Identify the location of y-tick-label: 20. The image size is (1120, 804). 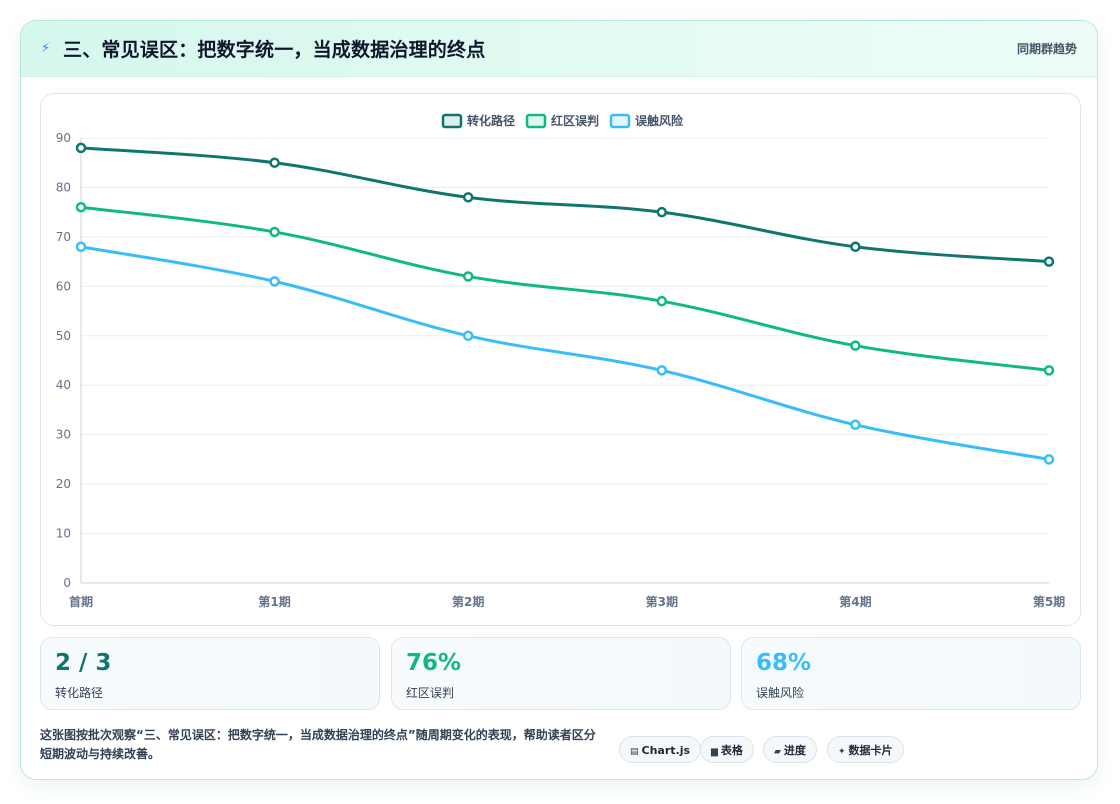
(63, 484).